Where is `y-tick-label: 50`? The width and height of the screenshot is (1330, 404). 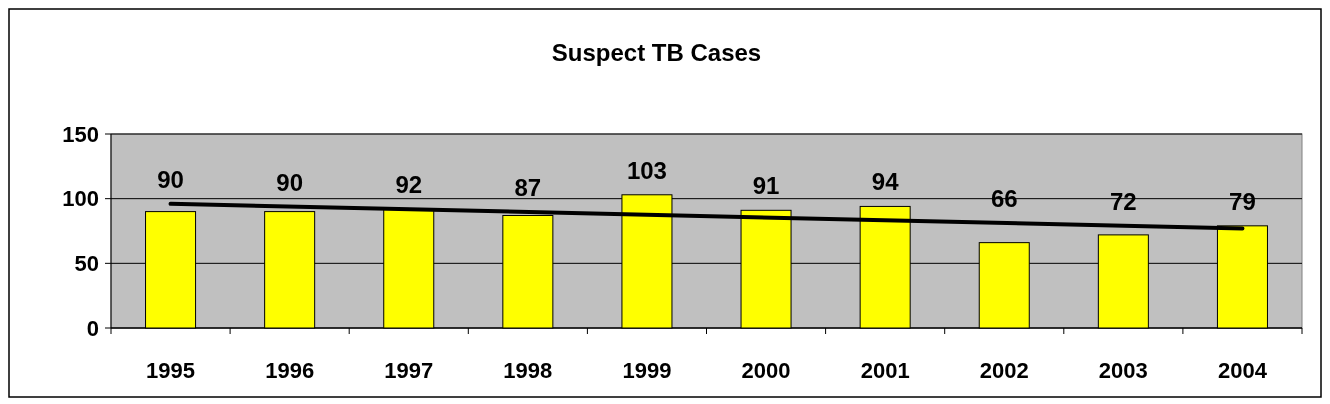 y-tick-label: 50 is located at coordinates (86, 264).